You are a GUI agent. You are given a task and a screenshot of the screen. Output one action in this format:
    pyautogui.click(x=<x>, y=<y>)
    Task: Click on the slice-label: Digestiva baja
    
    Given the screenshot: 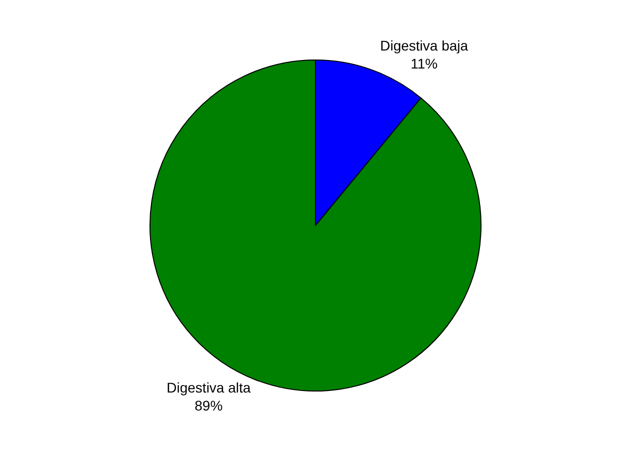 What is the action you would take?
    pyautogui.click(x=424, y=46)
    